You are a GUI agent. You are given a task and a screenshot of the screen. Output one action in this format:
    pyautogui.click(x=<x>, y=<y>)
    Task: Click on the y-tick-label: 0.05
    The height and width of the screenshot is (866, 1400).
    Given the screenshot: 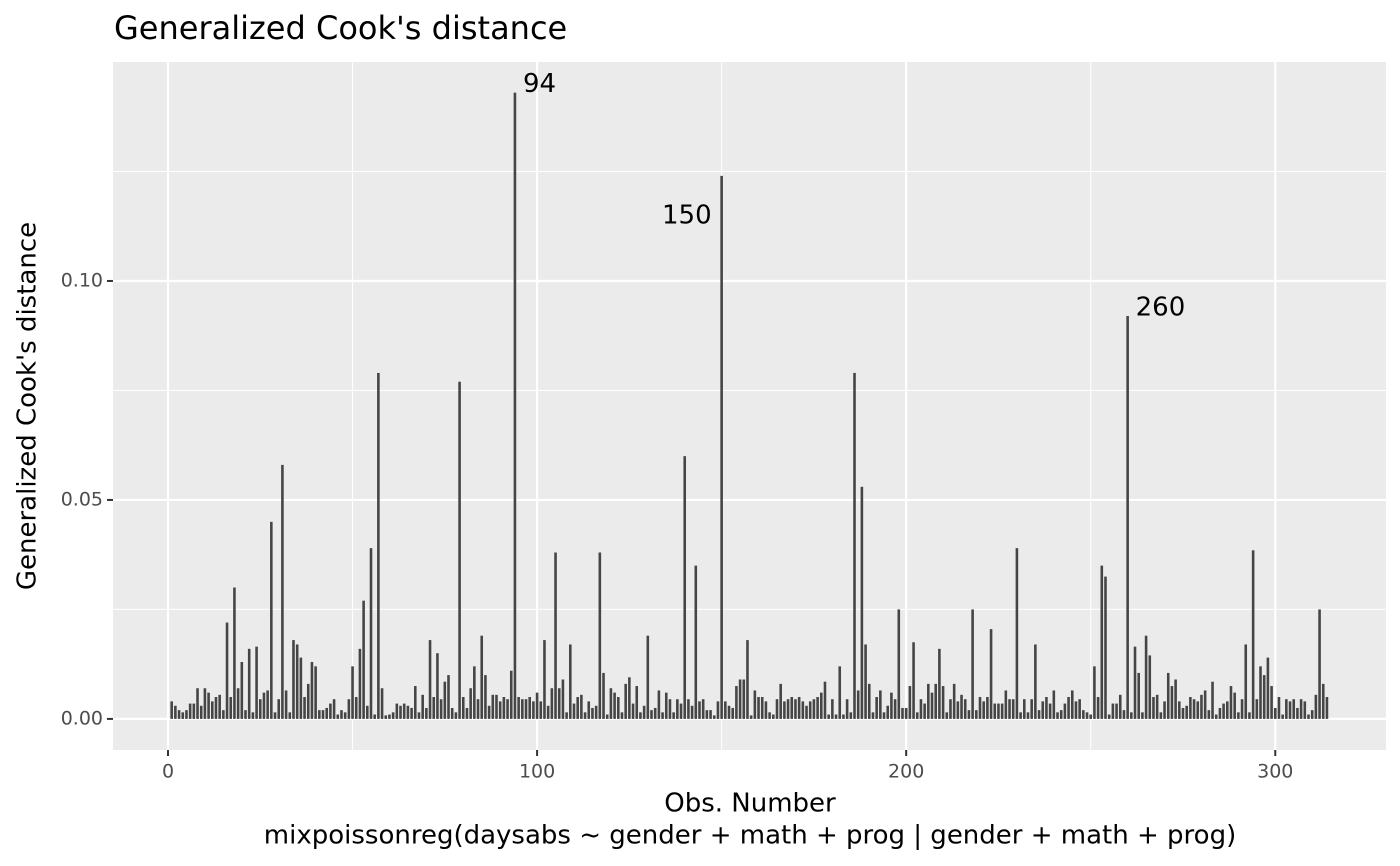 What is the action you would take?
    pyautogui.click(x=82, y=499)
    